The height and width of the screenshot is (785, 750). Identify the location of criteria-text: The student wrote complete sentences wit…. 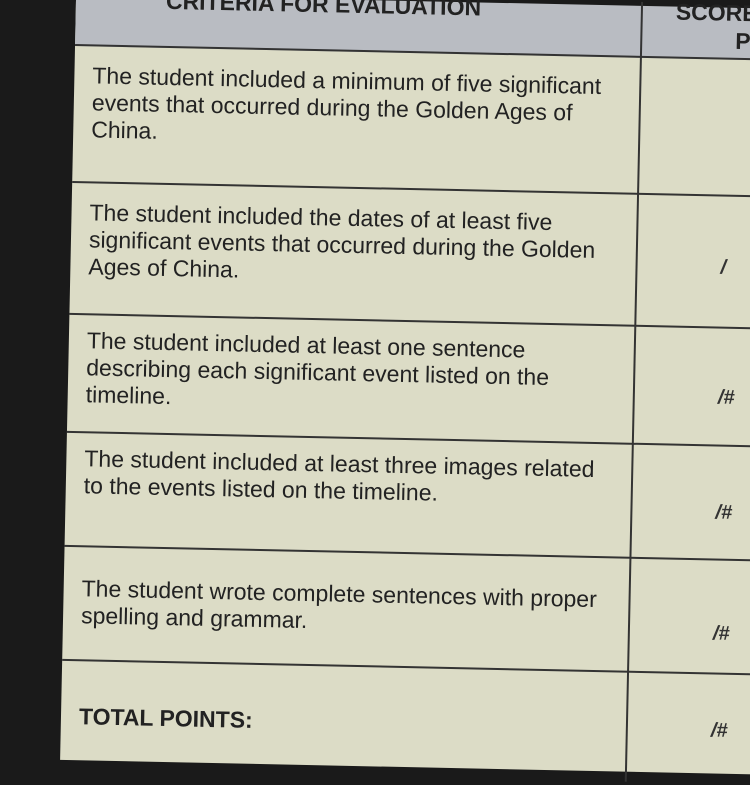
(339, 604).